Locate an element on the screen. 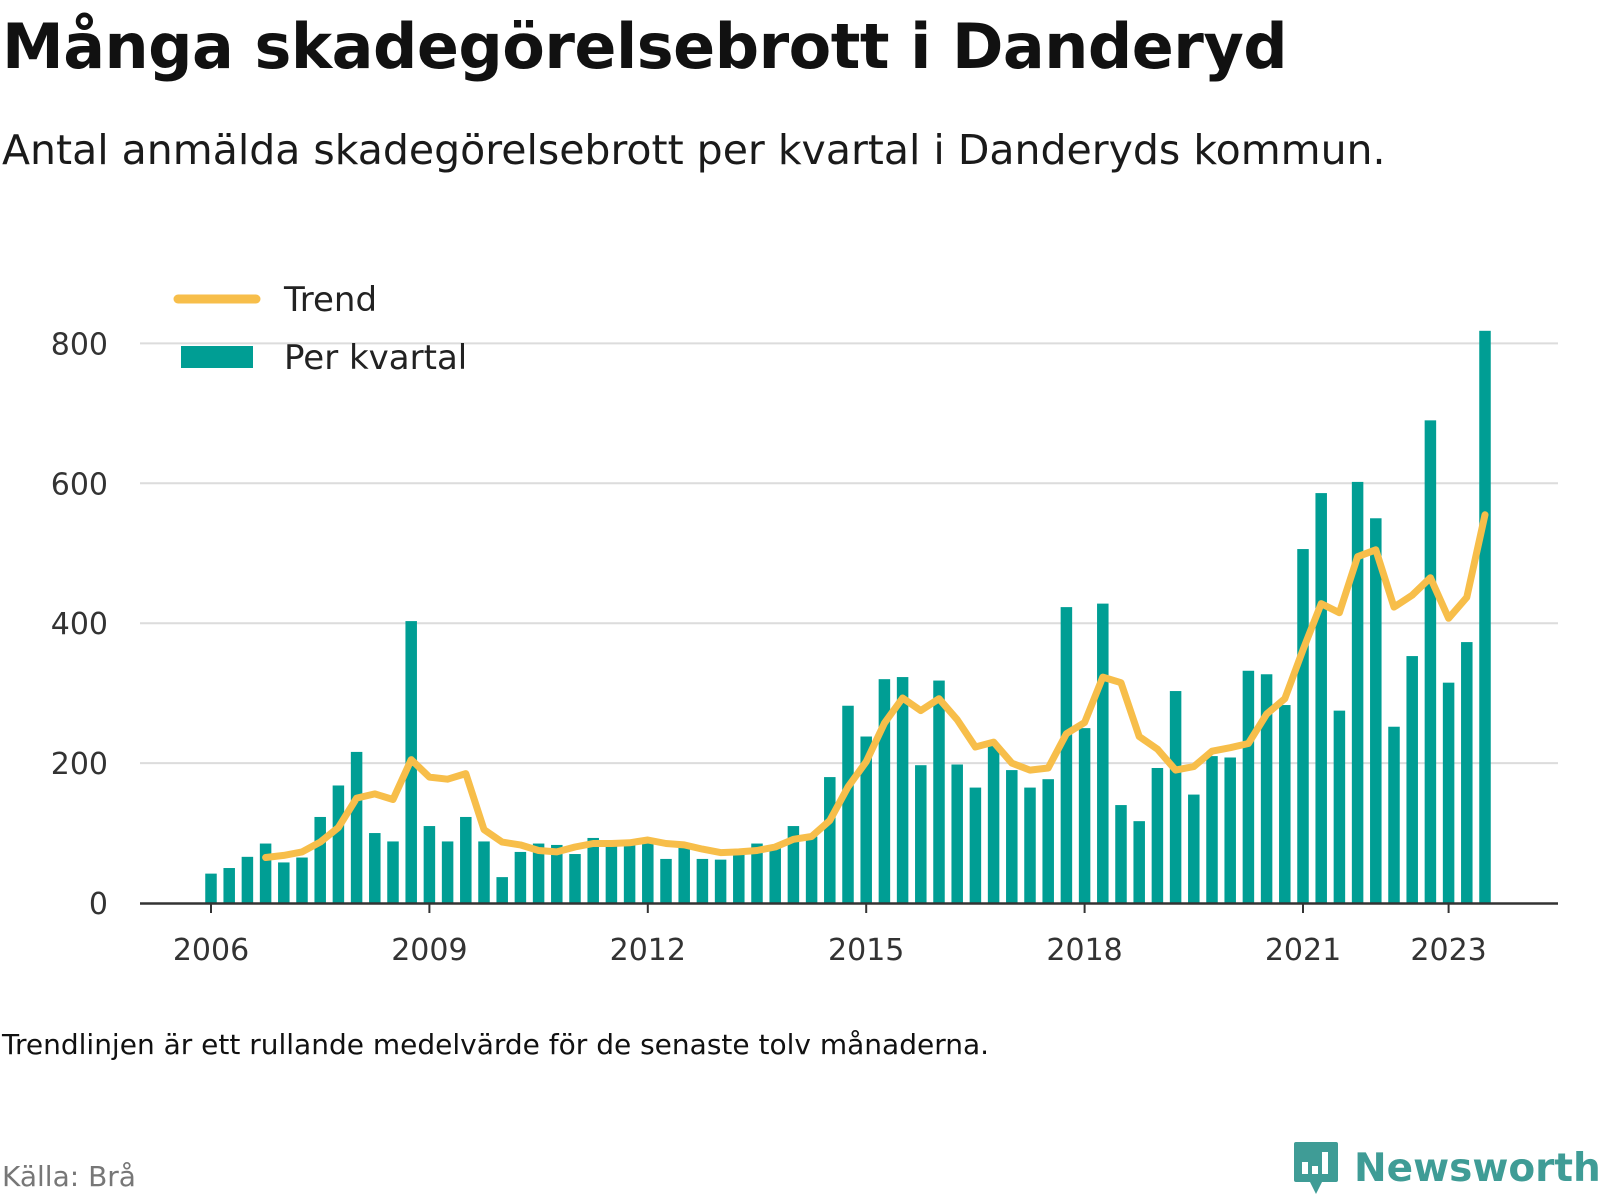 Image resolution: width=1600 pixels, height=1200 pixels. x-tick-label: 2009 is located at coordinates (429, 950).